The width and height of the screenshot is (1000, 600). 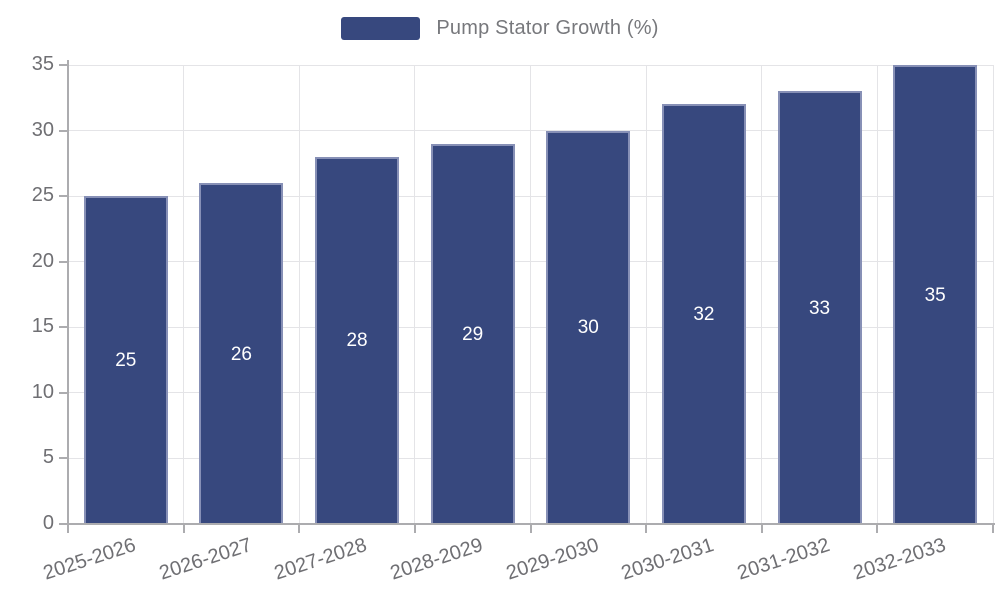 What do you see at coordinates (552, 559) in the screenshot?
I see `x-tick-label: 2029-2030` at bounding box center [552, 559].